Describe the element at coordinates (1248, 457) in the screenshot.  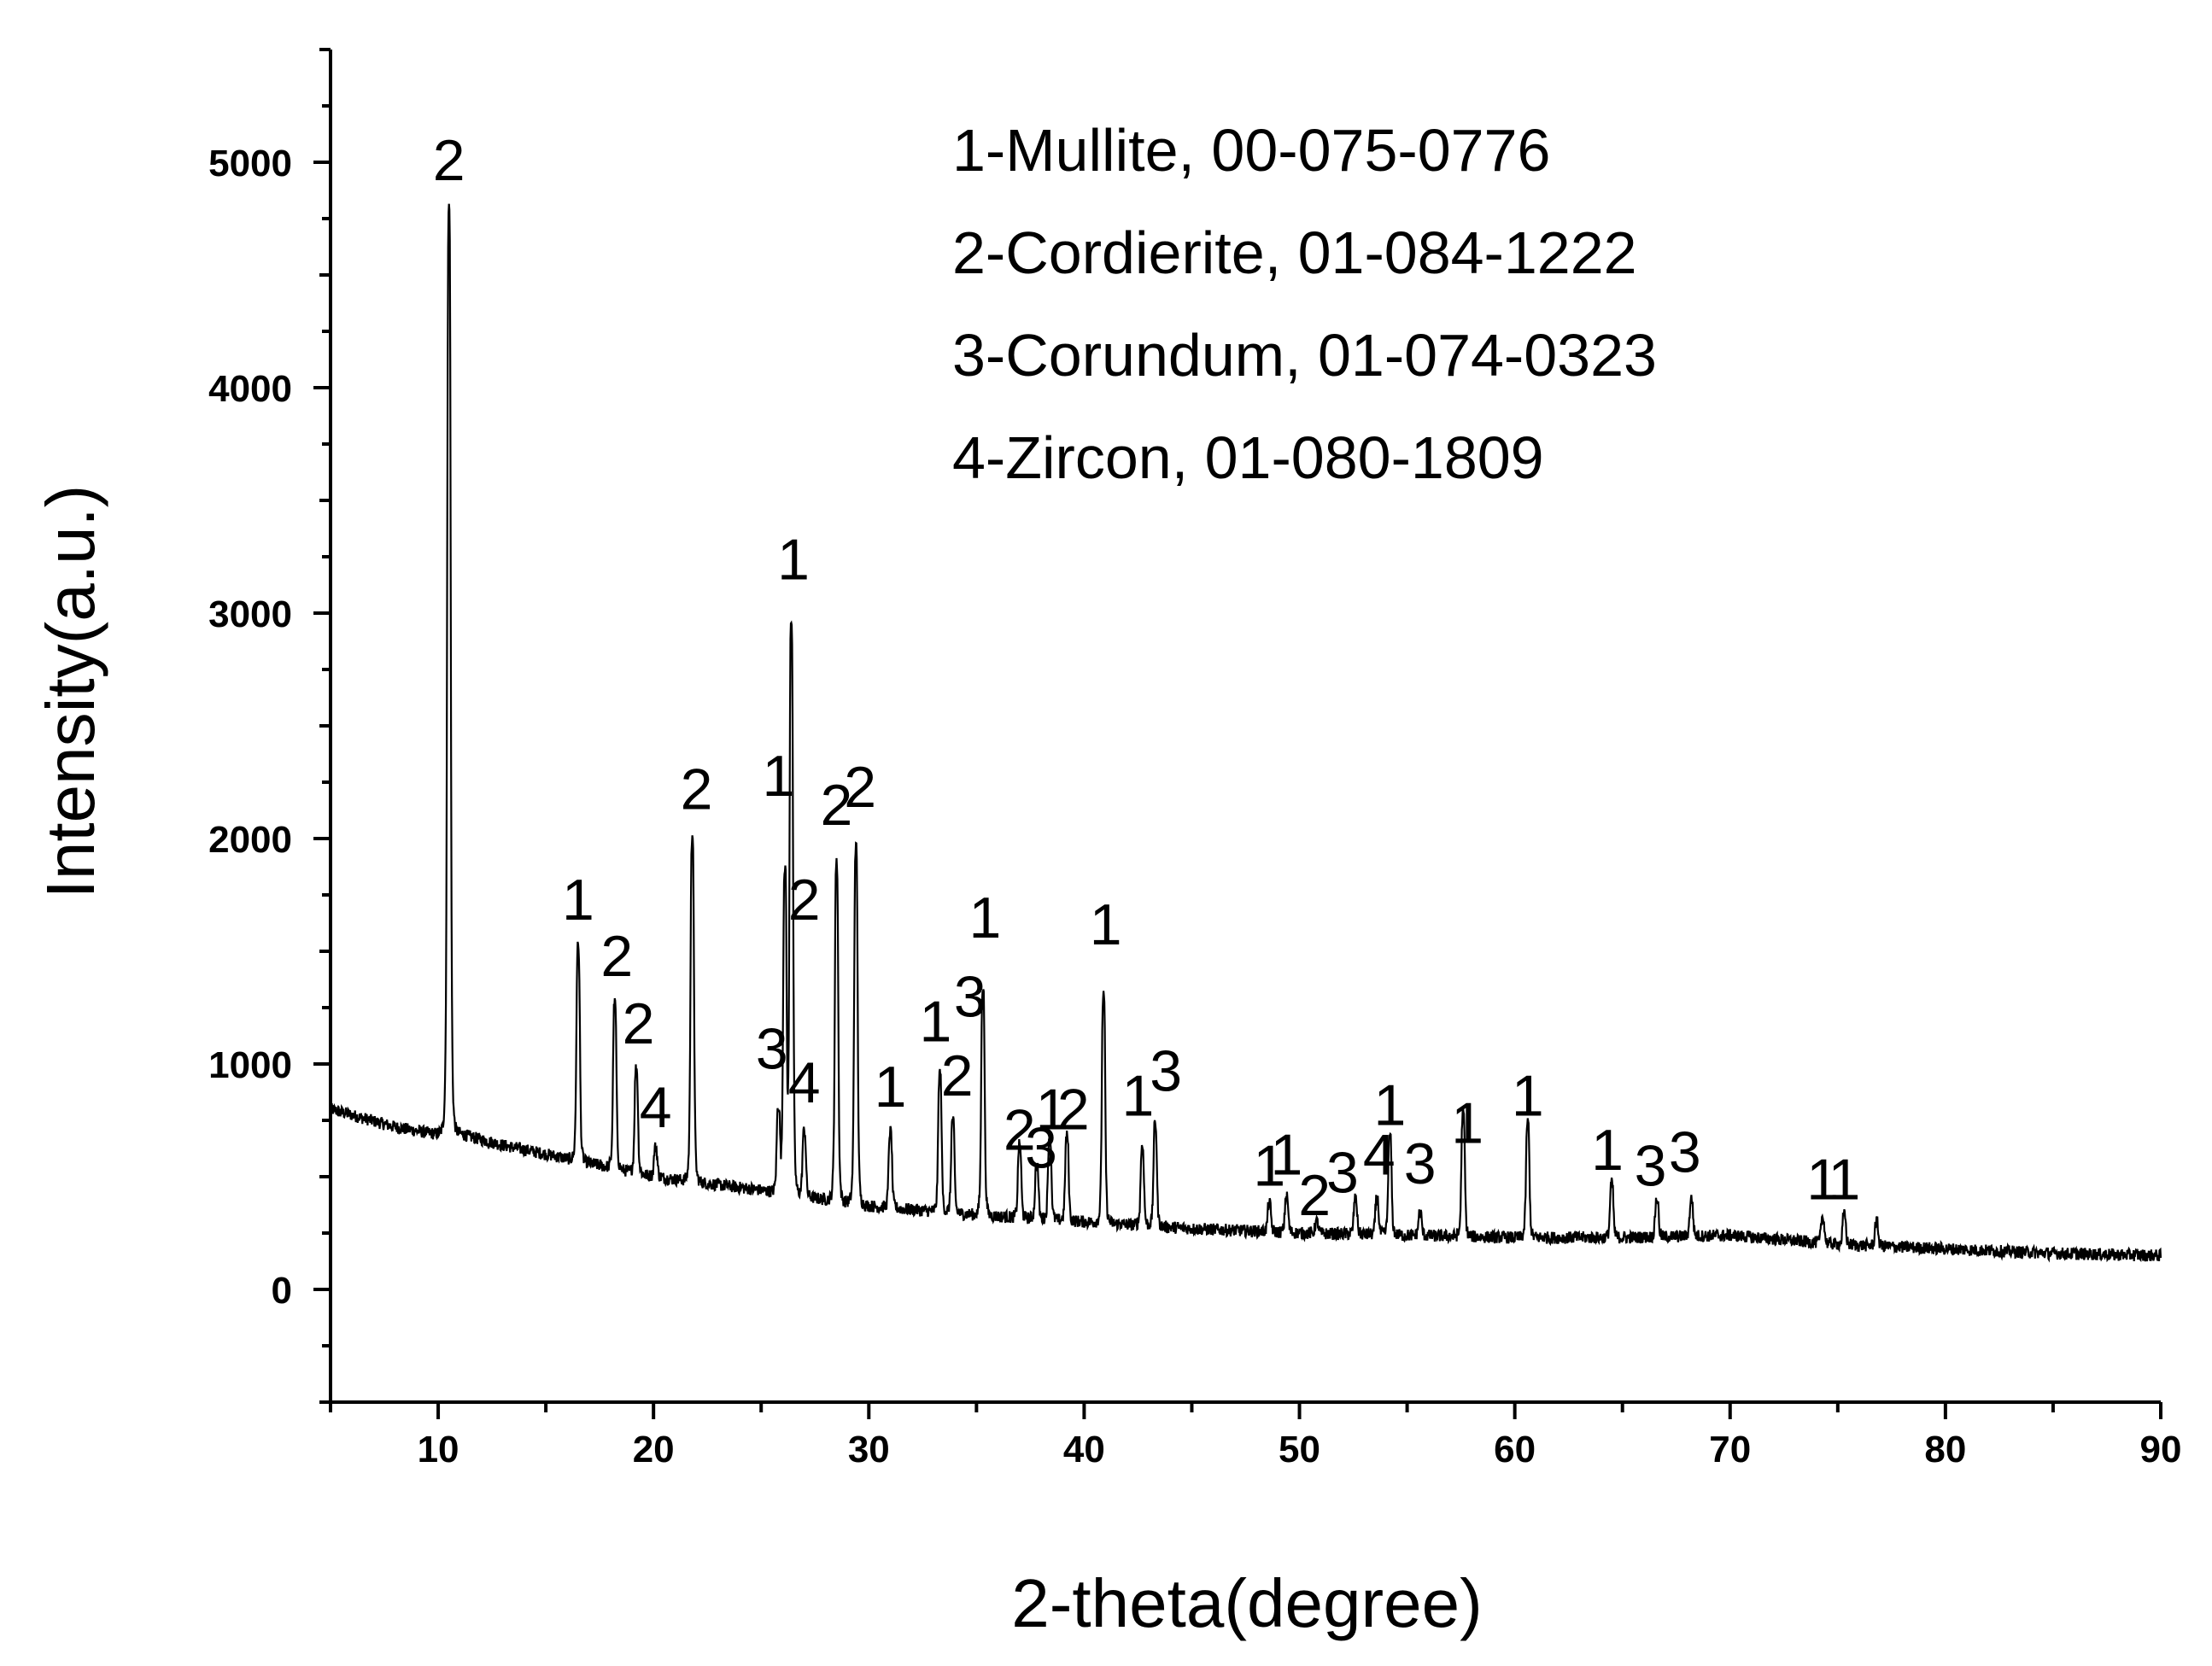
I see `legend-entry: 4-Zircon, 01-080-1809` at that location.